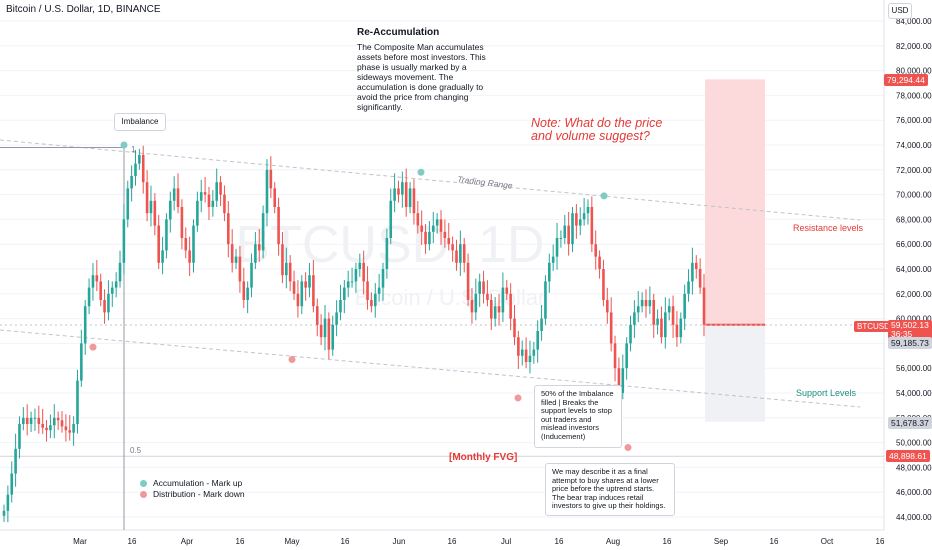 The image size is (932, 550). I want to click on y-tick-label: 54,000.00, so click(914, 393).